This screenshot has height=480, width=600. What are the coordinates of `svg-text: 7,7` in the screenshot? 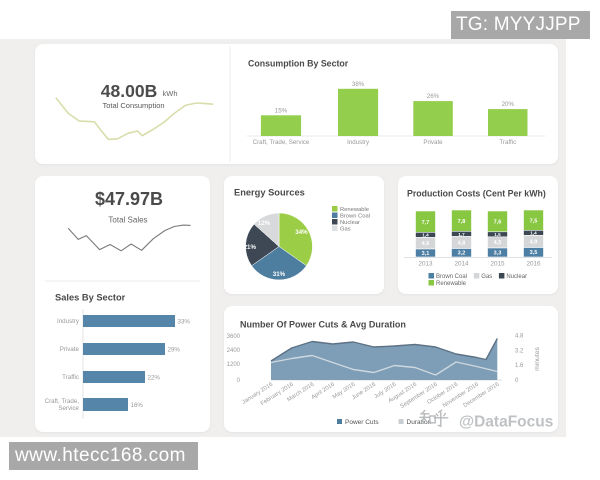 It's located at (426, 223).